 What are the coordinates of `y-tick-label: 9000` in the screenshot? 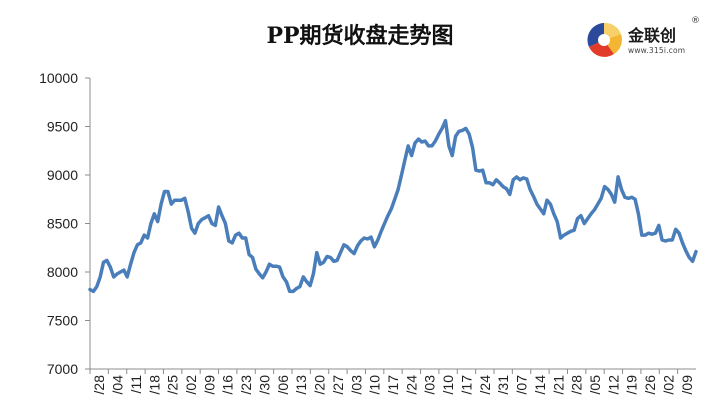 It's located at (62, 175).